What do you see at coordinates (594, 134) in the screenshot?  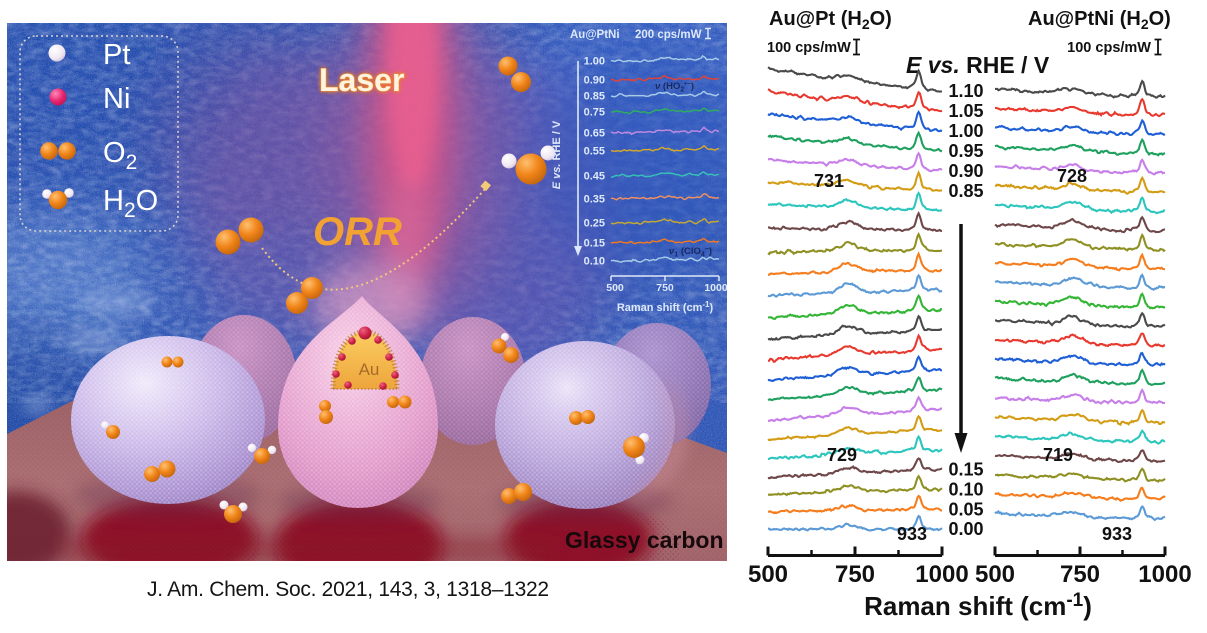 I see `svg-text: 0.65` at bounding box center [594, 134].